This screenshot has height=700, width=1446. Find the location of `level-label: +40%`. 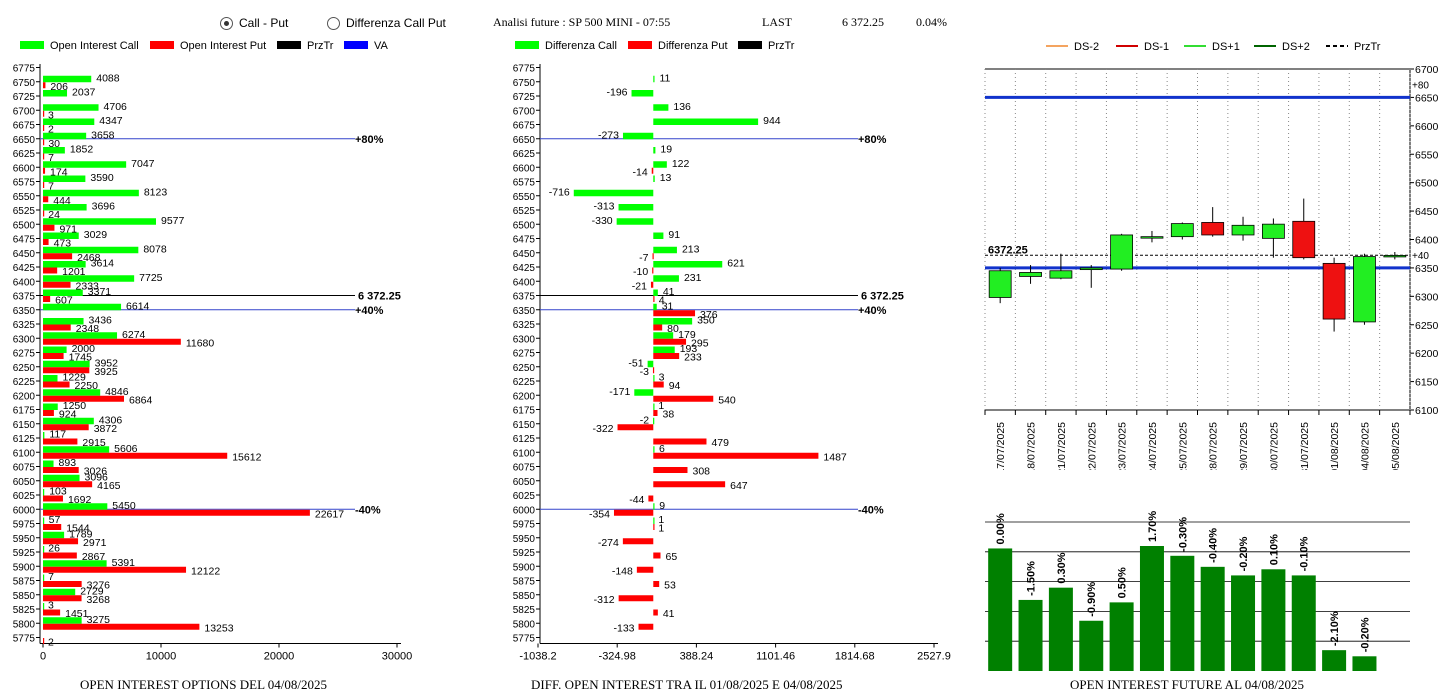

level-label: +40% is located at coordinates (872, 311).